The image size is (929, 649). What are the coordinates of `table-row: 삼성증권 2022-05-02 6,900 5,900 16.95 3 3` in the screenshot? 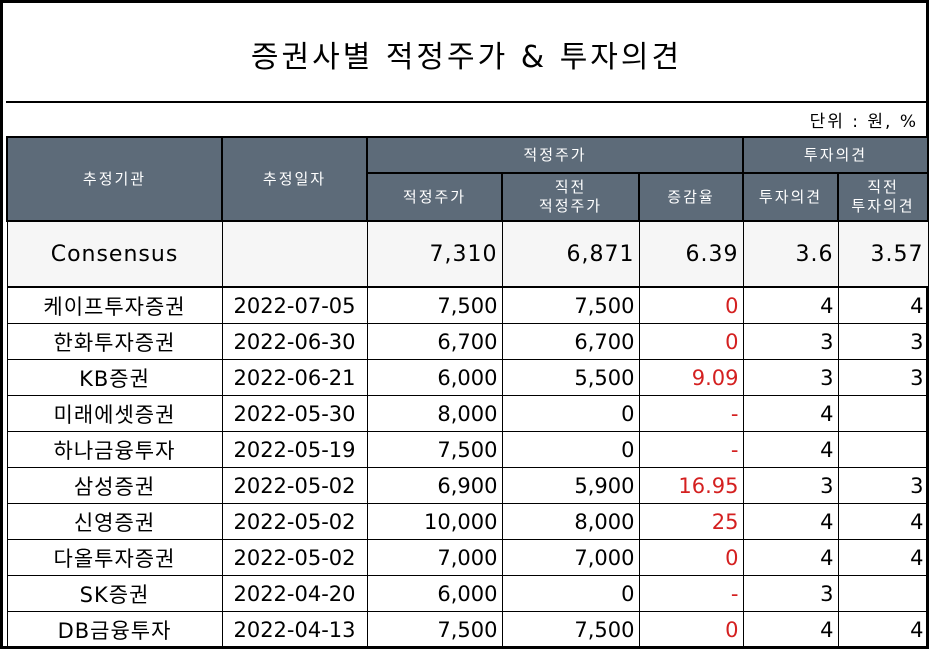 It's located at (467, 485).